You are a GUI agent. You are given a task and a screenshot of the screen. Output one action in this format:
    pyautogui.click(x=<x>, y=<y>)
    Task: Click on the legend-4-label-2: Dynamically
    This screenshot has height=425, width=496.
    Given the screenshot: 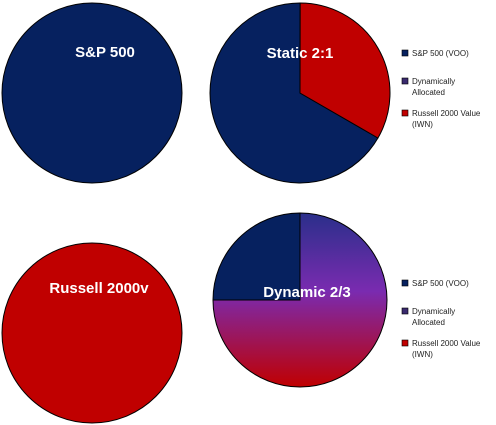 What is the action you would take?
    pyautogui.click(x=433, y=311)
    